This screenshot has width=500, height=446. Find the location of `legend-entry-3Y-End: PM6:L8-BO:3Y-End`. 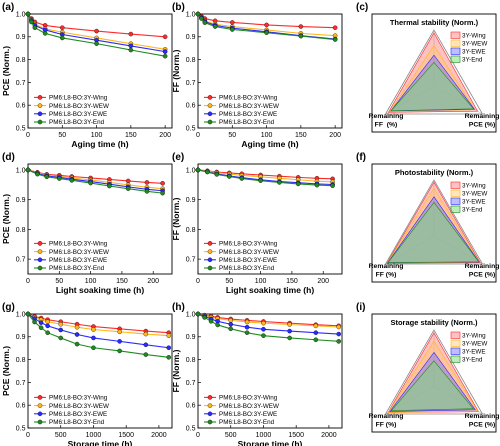

legend-entry-3Y-End: PM6:L8-BO:3Y-End is located at coordinates (239, 422).